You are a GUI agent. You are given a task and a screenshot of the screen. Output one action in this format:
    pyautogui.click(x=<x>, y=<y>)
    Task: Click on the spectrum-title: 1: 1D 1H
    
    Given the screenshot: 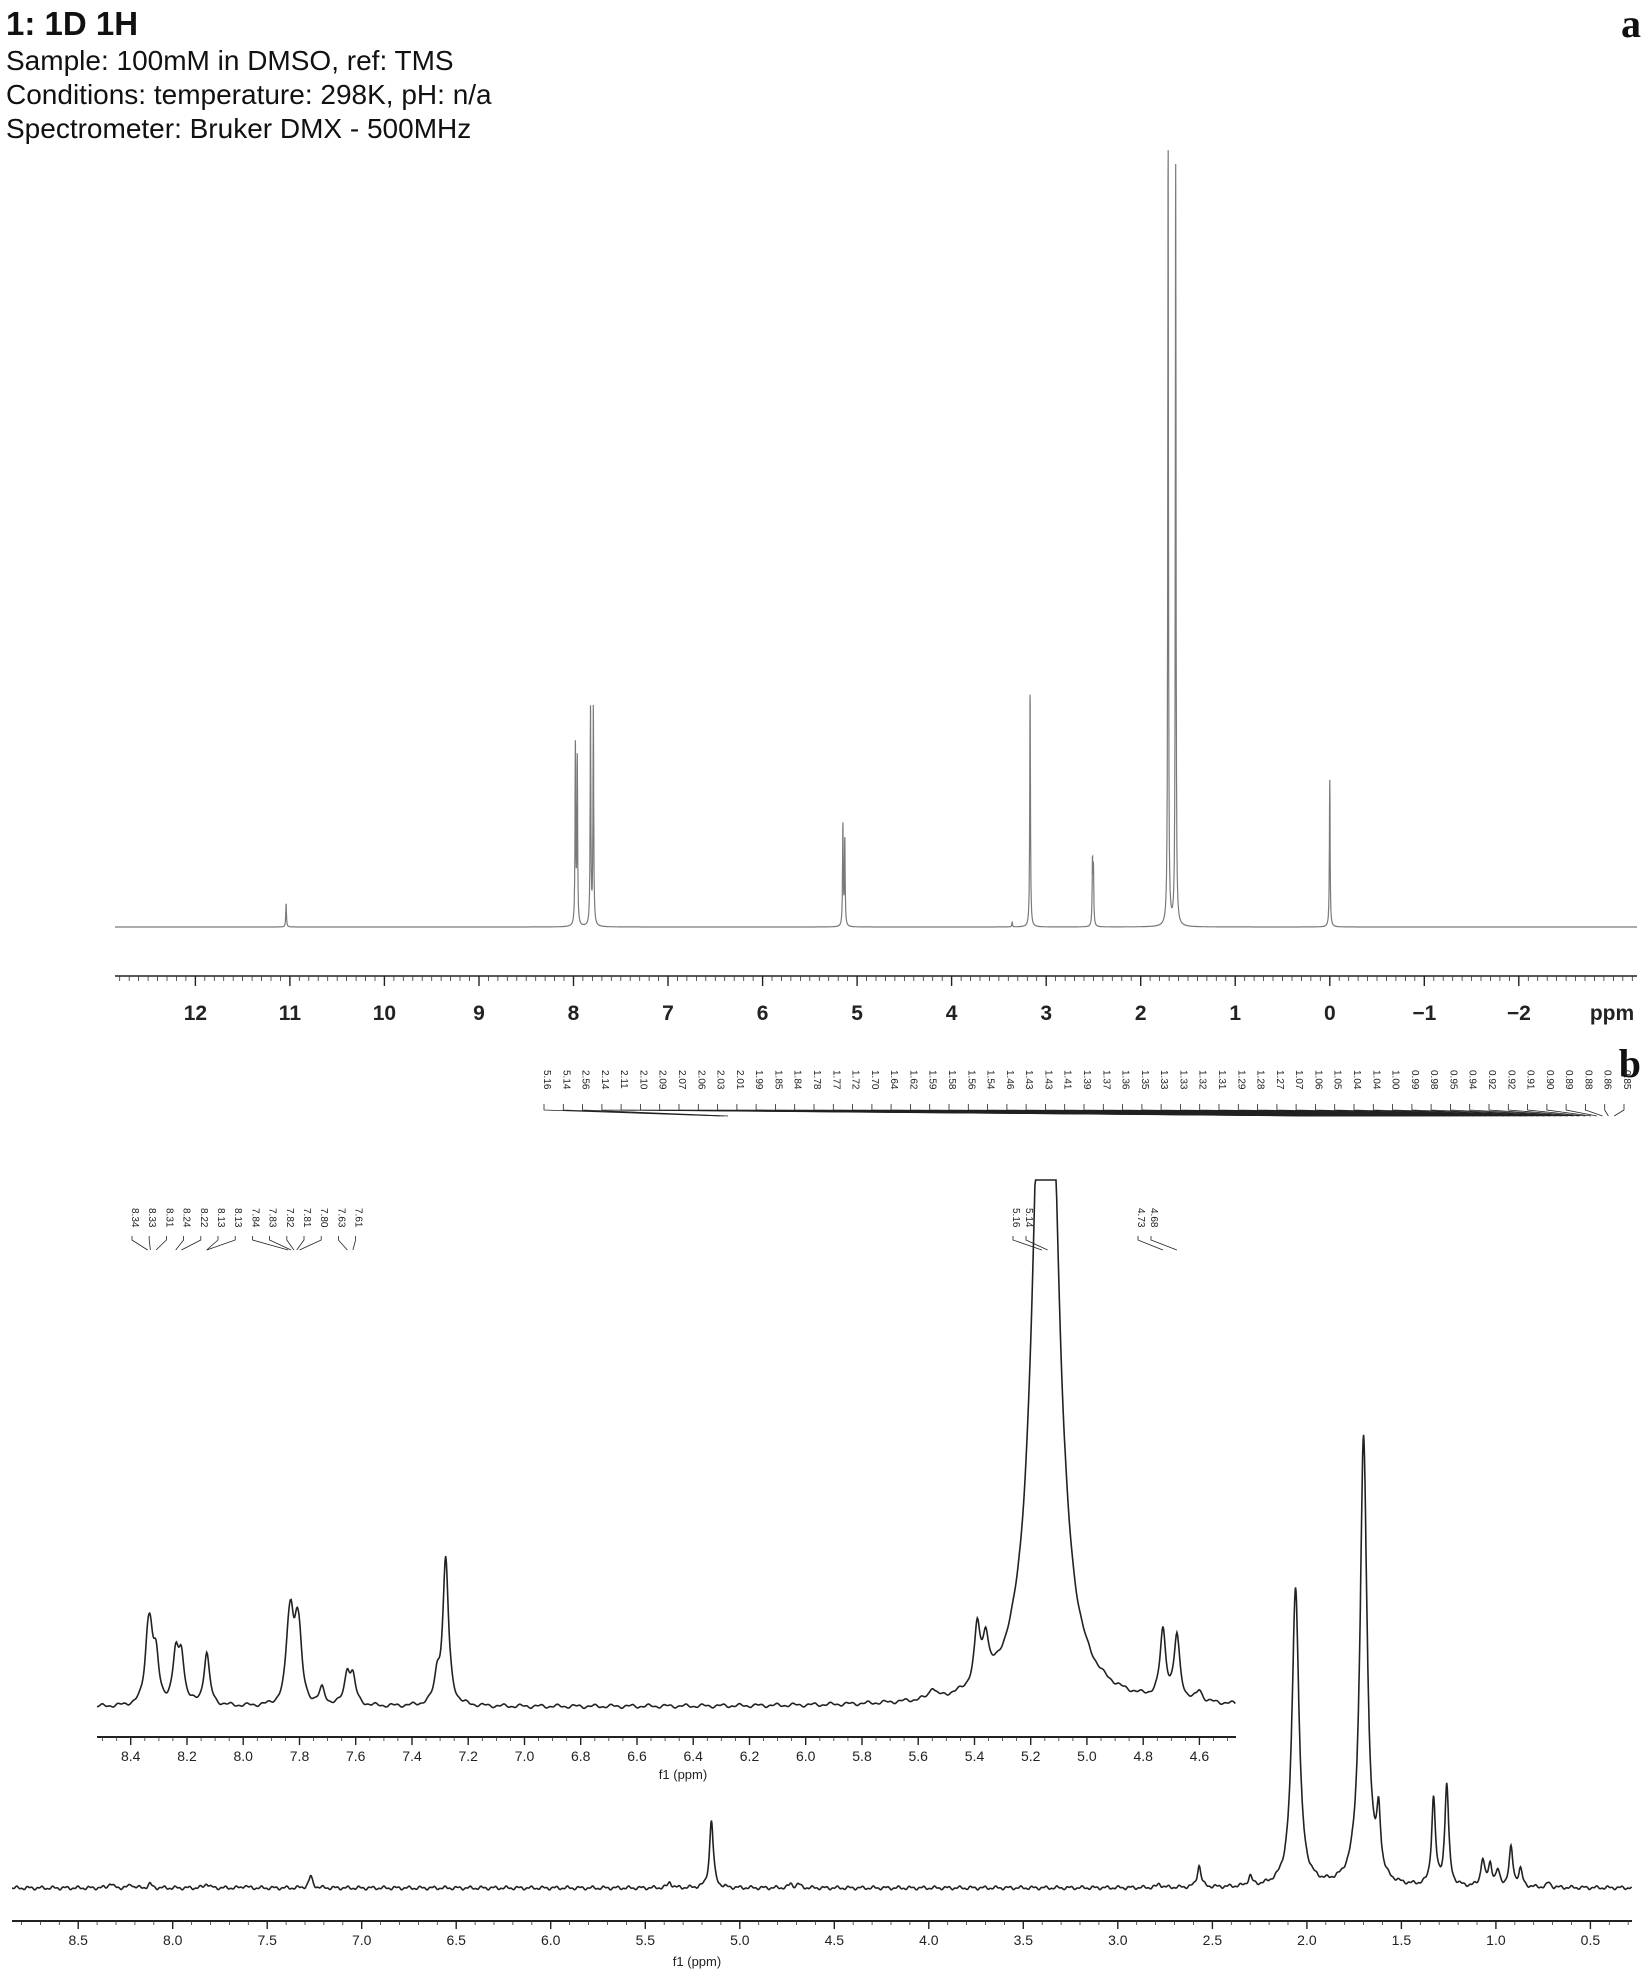 What is the action you would take?
    pyautogui.click(x=72, y=23)
    